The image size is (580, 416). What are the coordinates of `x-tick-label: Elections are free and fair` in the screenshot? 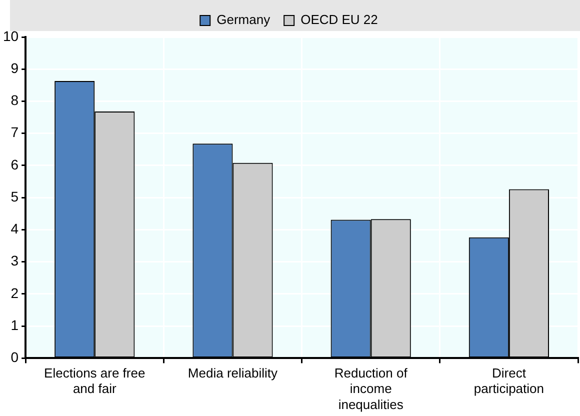 It's located at (95, 381).